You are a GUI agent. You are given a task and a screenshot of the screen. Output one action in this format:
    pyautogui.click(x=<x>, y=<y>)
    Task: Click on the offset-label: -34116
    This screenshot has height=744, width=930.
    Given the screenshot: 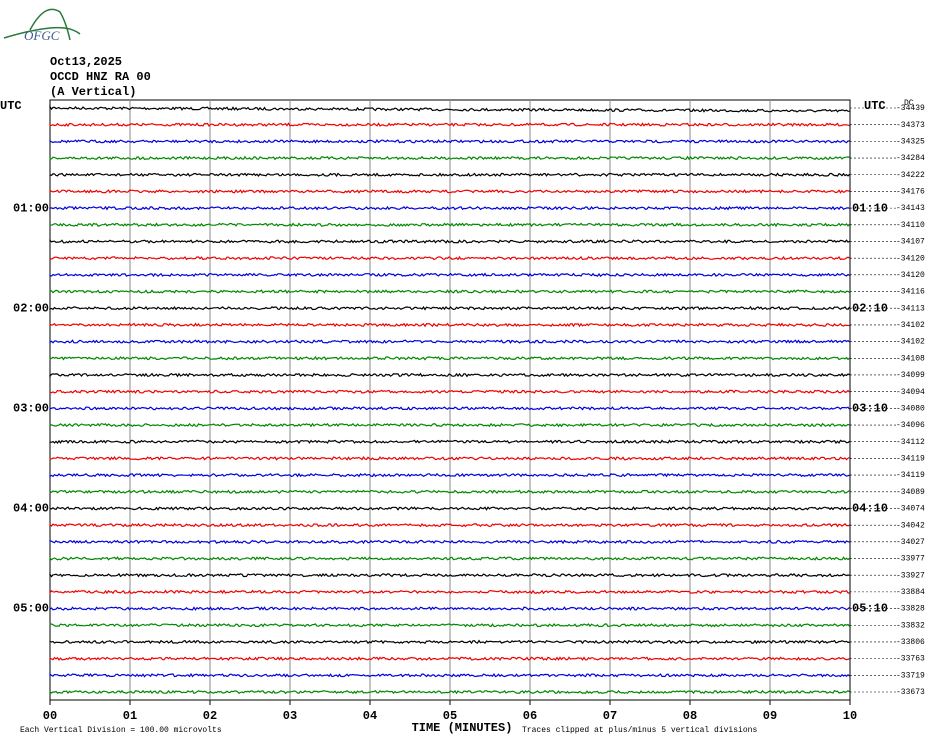 What is the action you would take?
    pyautogui.click(x=910, y=292)
    